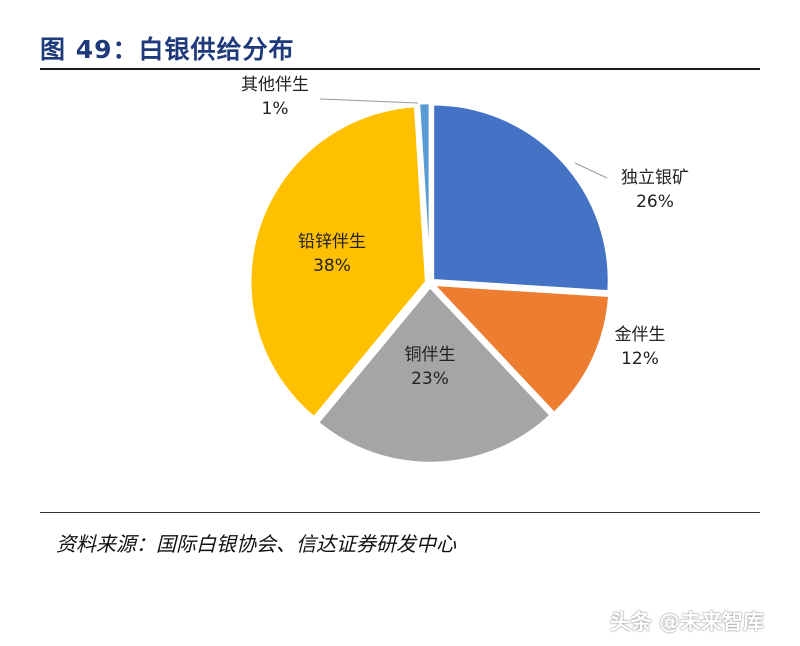 The height and width of the screenshot is (646, 800). I want to click on source-divider, so click(400, 512).